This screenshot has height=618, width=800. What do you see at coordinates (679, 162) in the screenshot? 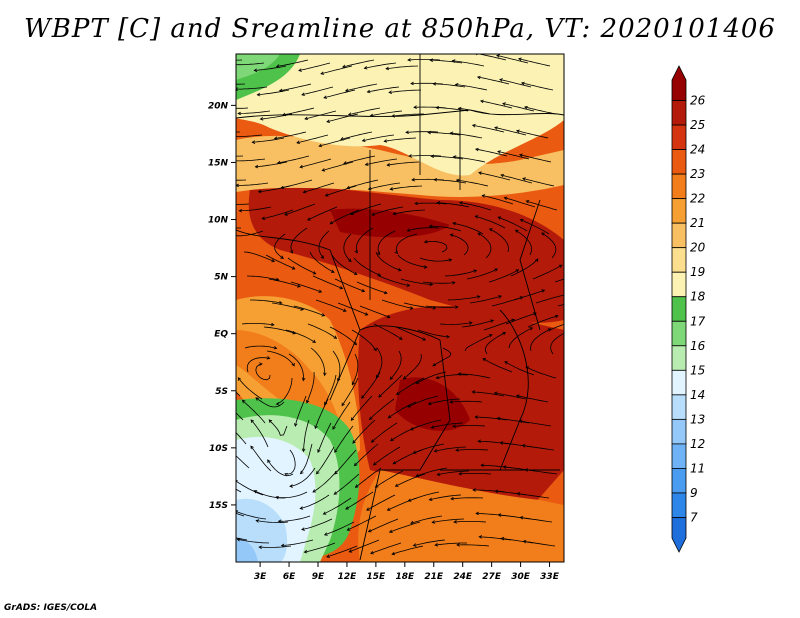
I see `colorbar-segment` at bounding box center [679, 162].